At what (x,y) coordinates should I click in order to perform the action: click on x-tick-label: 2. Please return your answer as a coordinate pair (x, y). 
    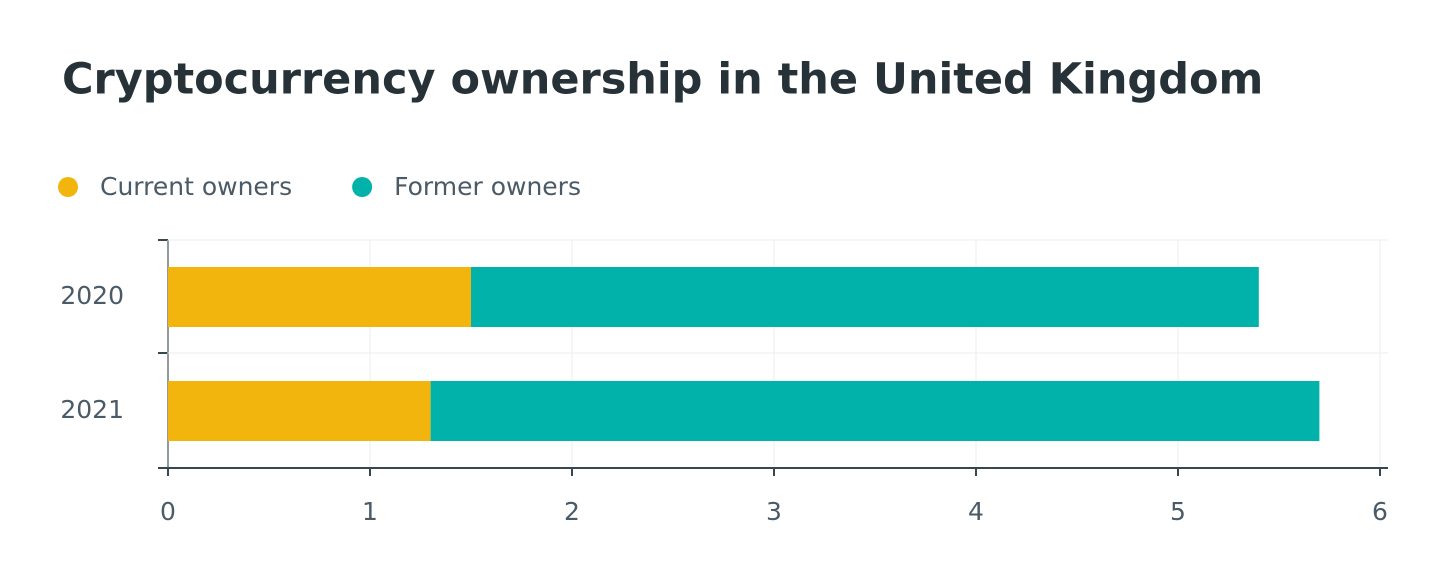
    Looking at the image, I should click on (572, 511).